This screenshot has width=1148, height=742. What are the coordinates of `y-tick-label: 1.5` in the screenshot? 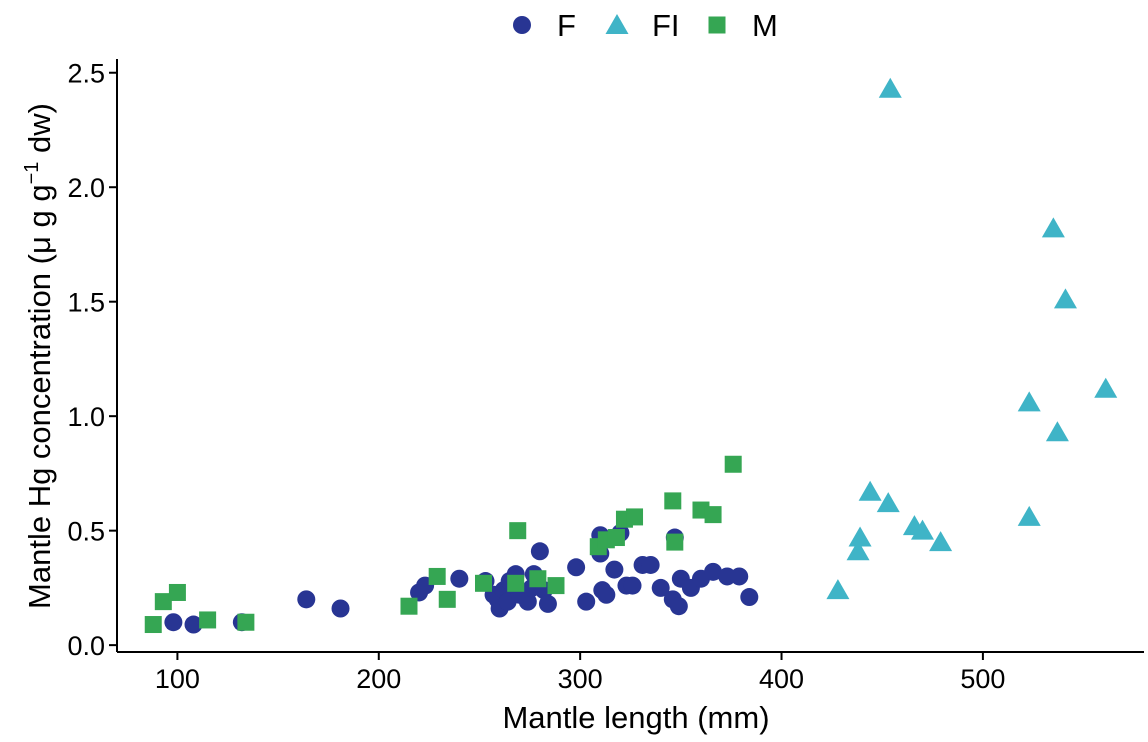 It's located at (86, 303).